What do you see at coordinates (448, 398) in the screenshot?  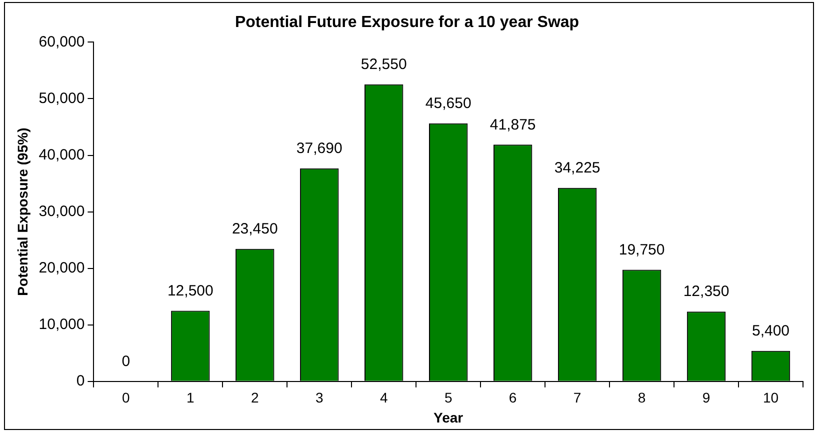 I see `x-tick-label: 5` at bounding box center [448, 398].